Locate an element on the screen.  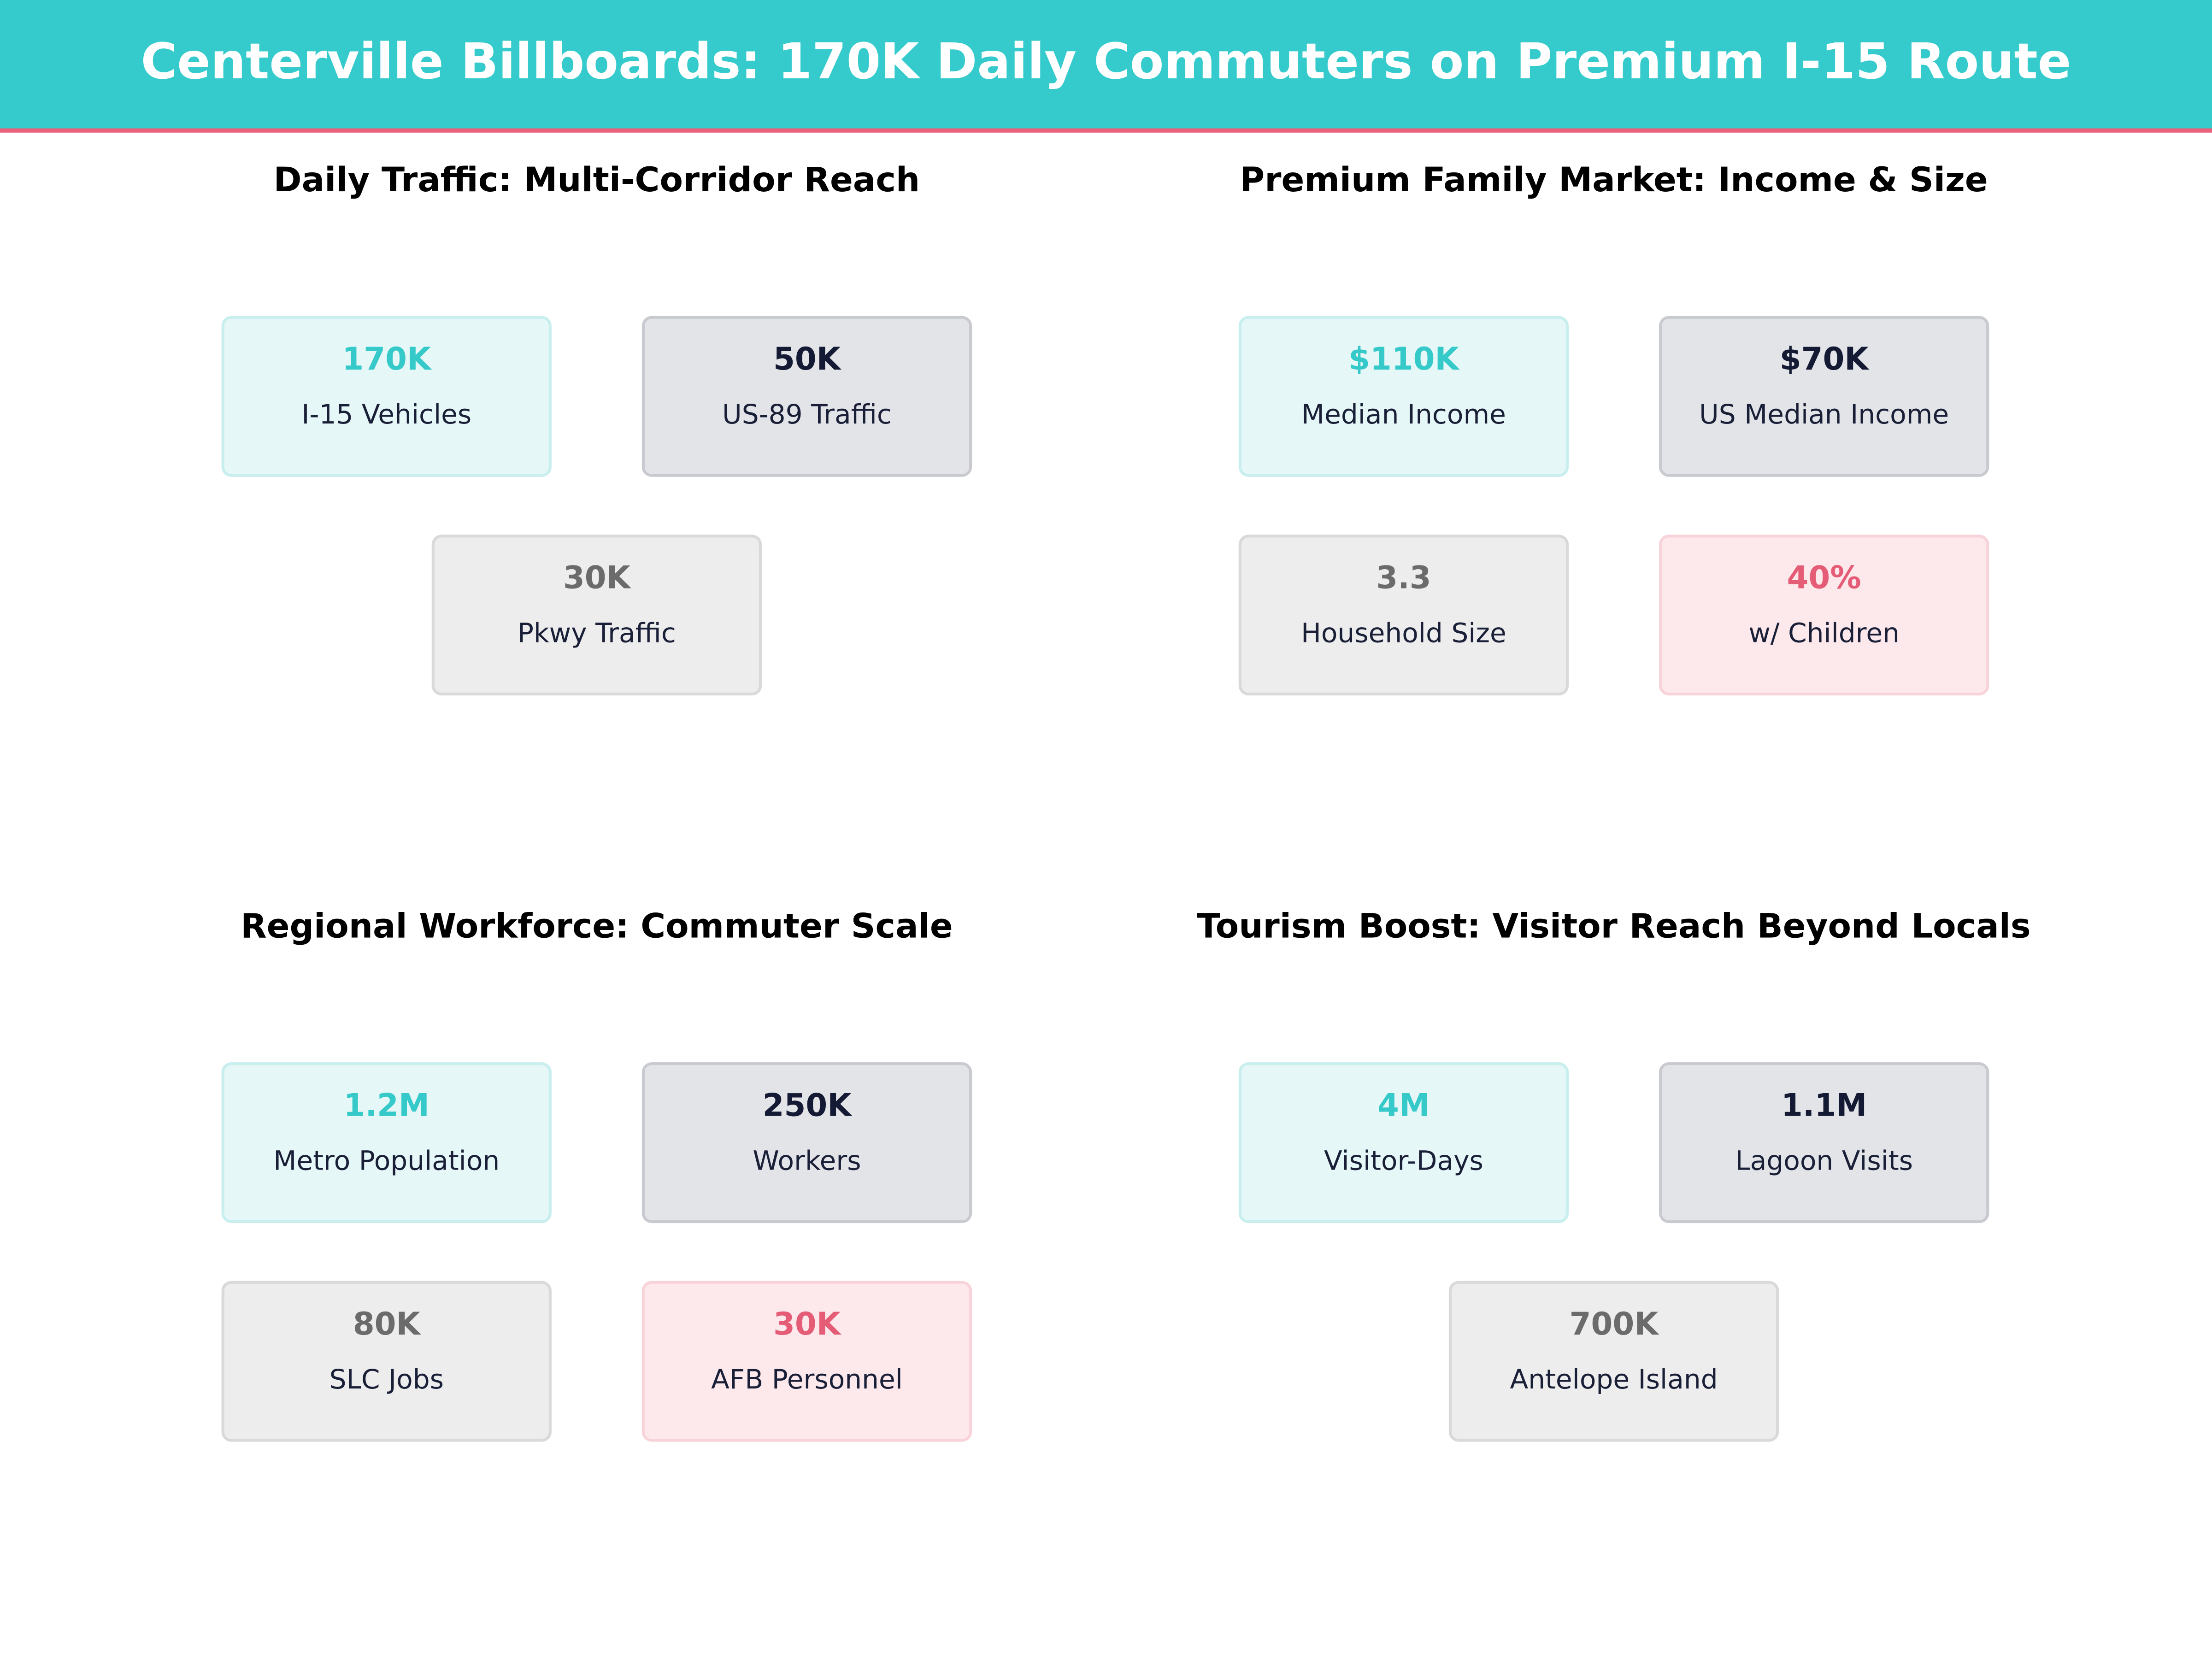
header-band is located at coordinates (1106, 65).